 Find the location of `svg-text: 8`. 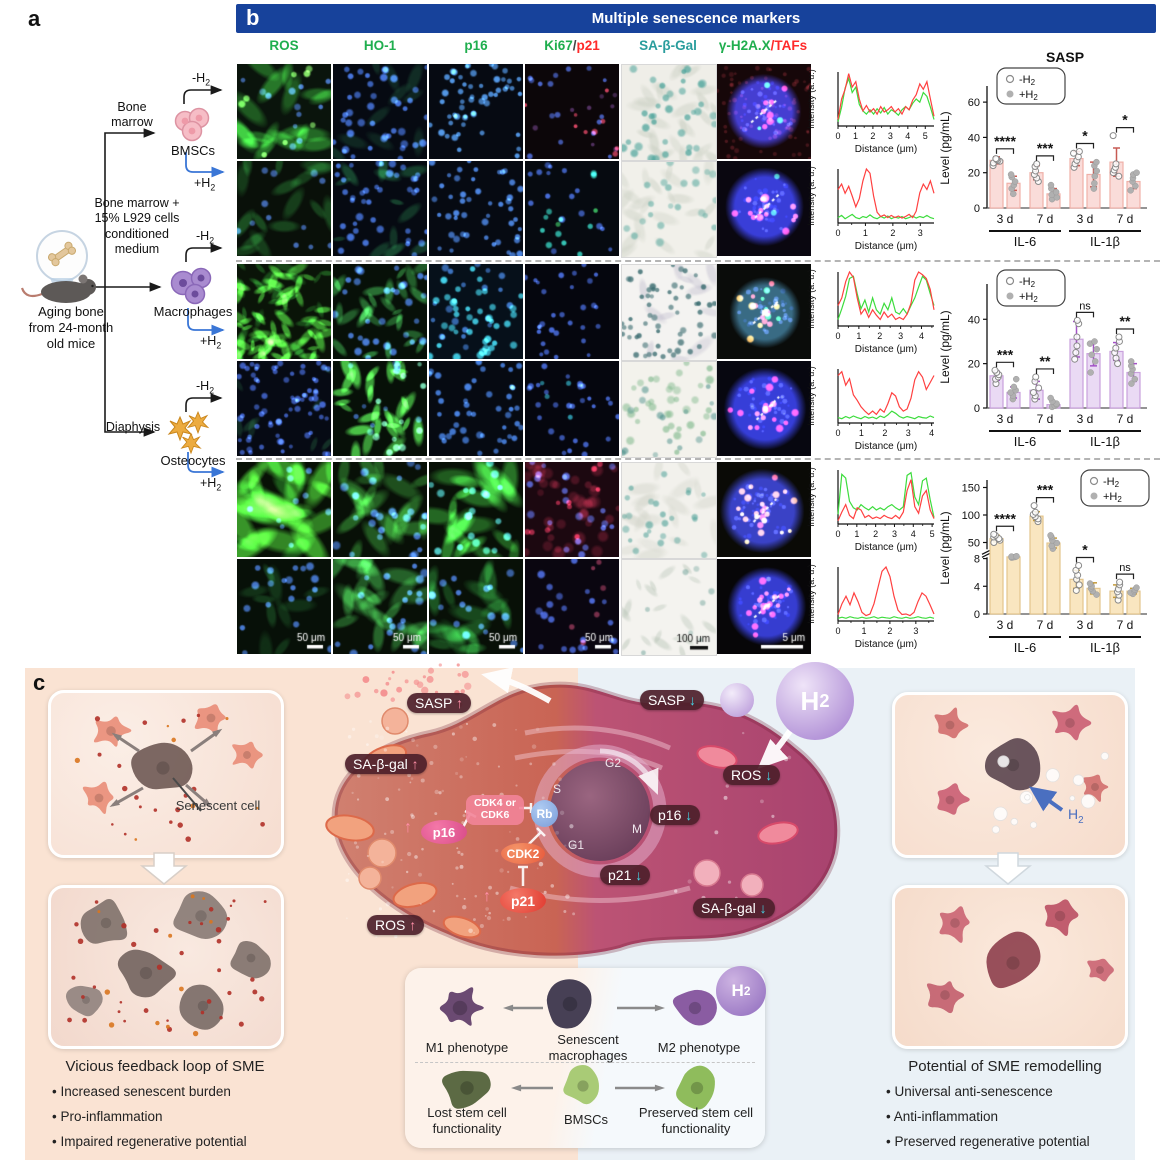

svg-text: 8 is located at coordinates (977, 560).